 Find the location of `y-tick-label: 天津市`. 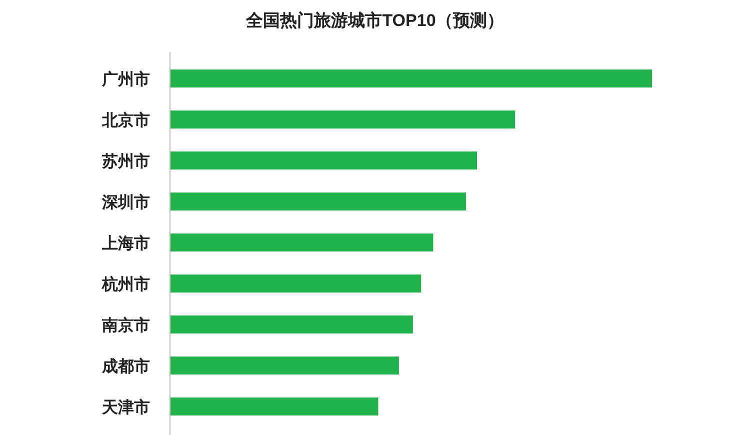

y-tick-label: 天津市 is located at coordinates (125, 407).